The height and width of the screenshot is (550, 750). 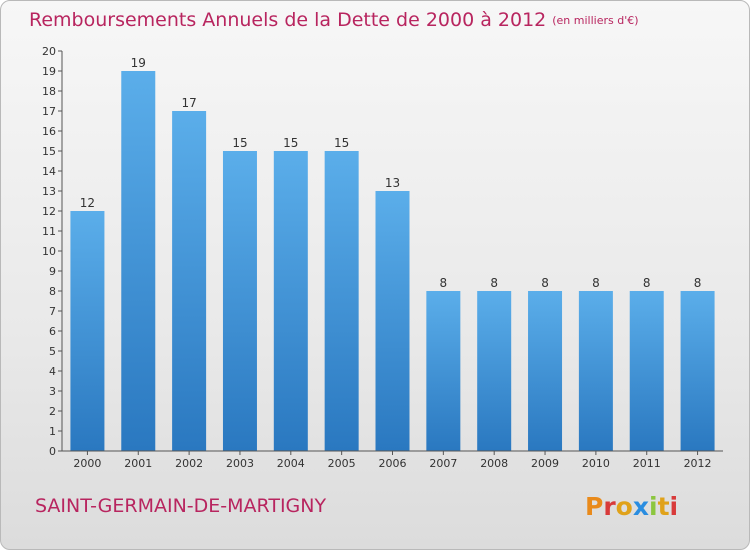 I want to click on bar-value-label: 19, so click(x=138, y=63).